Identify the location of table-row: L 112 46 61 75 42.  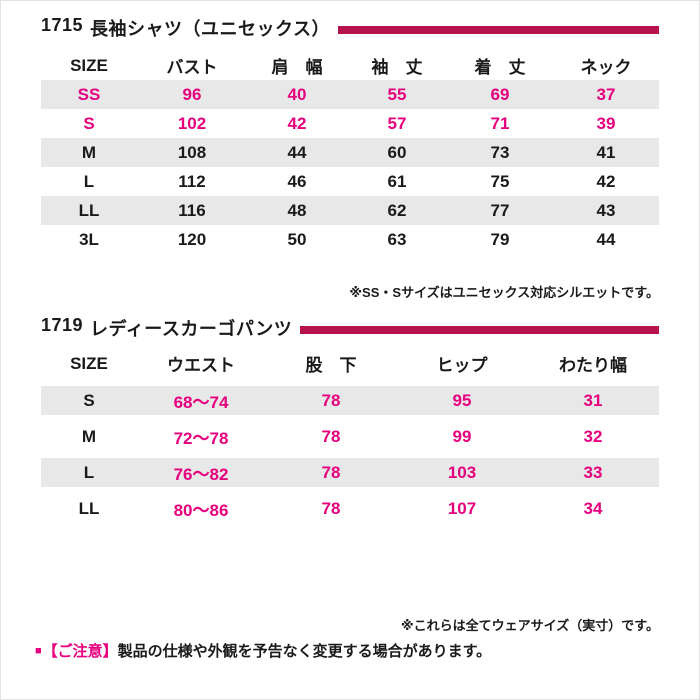
(350, 181).